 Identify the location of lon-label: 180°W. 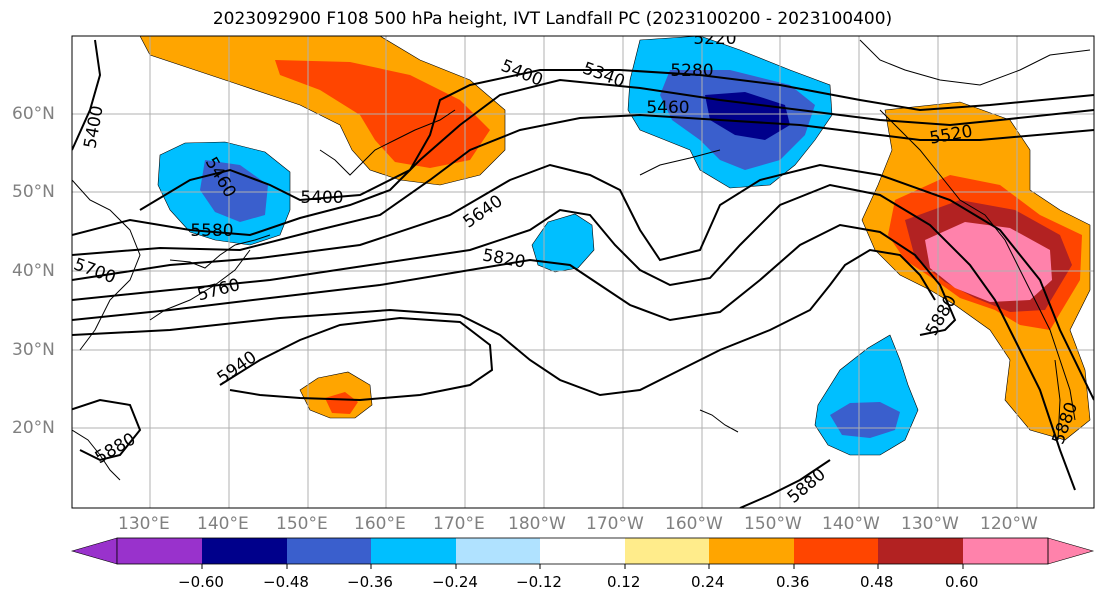
(537, 524).